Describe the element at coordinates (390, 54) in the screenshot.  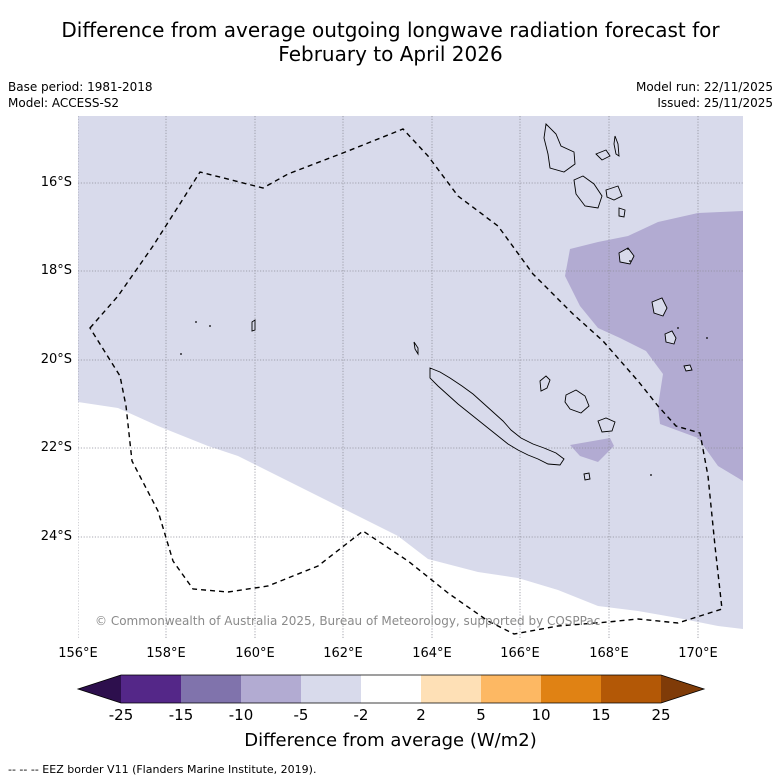
I see `title-line-2: February to April 2026` at that location.